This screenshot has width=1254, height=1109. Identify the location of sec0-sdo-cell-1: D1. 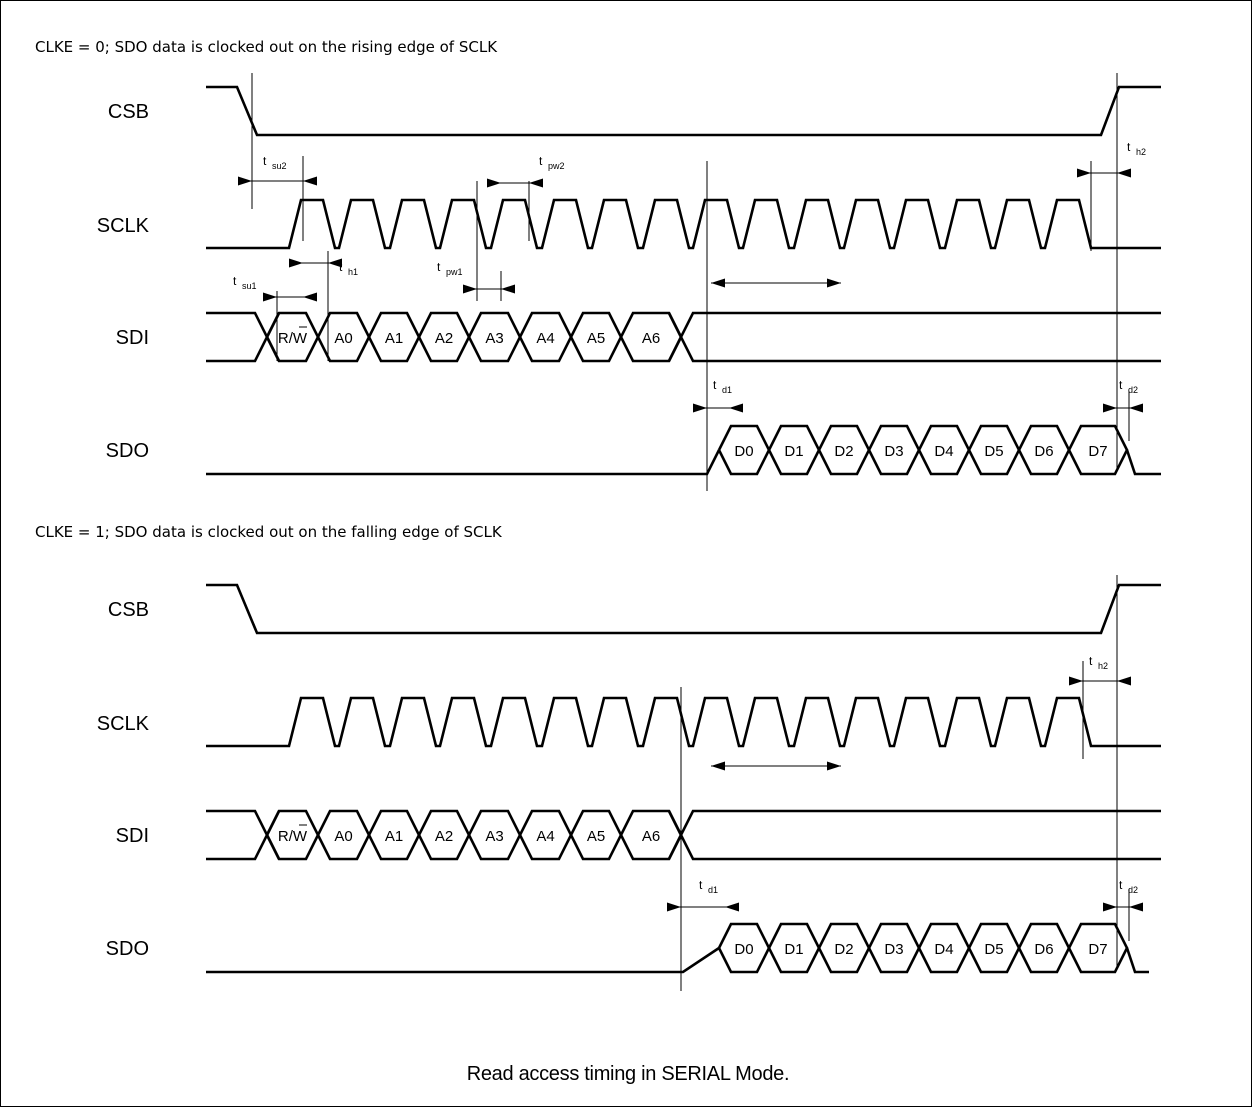
(793, 451).